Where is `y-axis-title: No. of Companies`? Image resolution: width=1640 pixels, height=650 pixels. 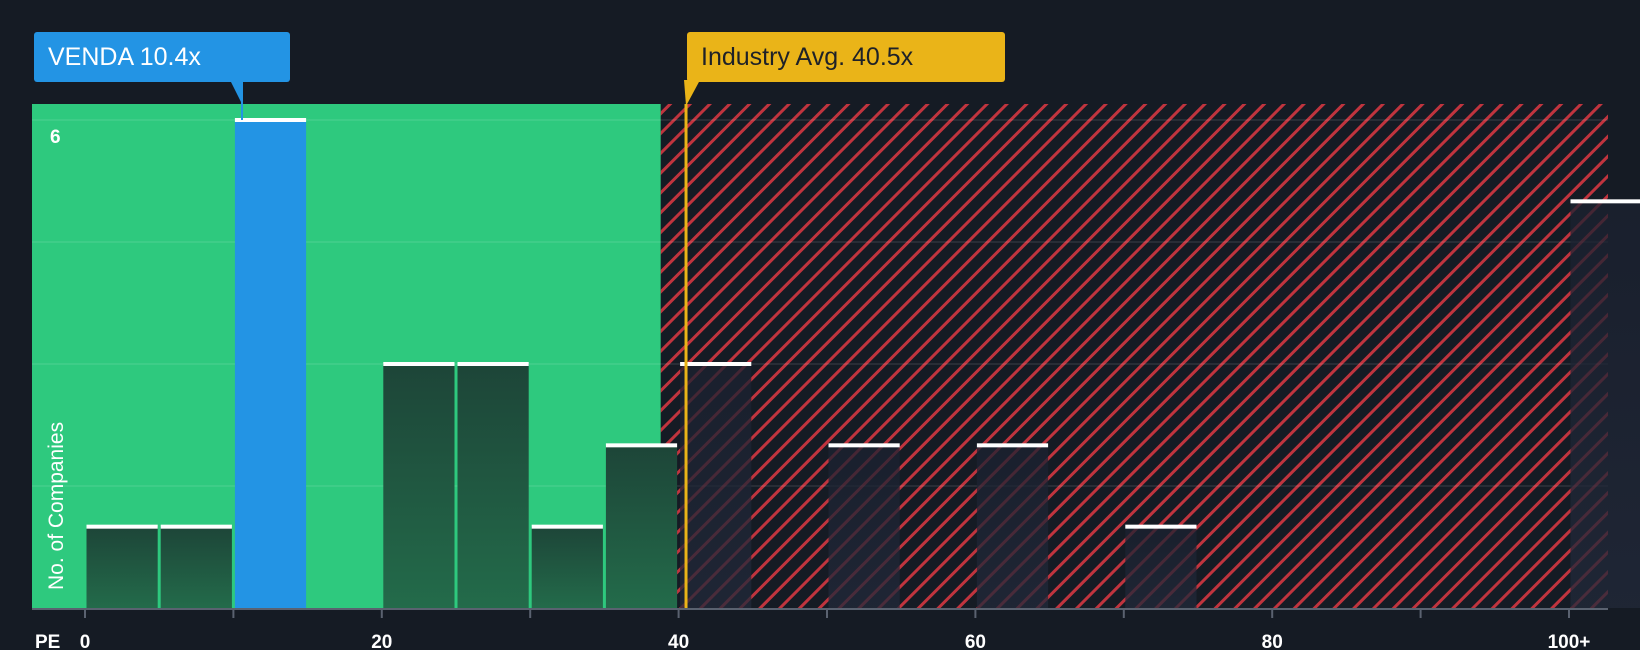
y-axis-title: No. of Companies is located at coordinates (56, 506).